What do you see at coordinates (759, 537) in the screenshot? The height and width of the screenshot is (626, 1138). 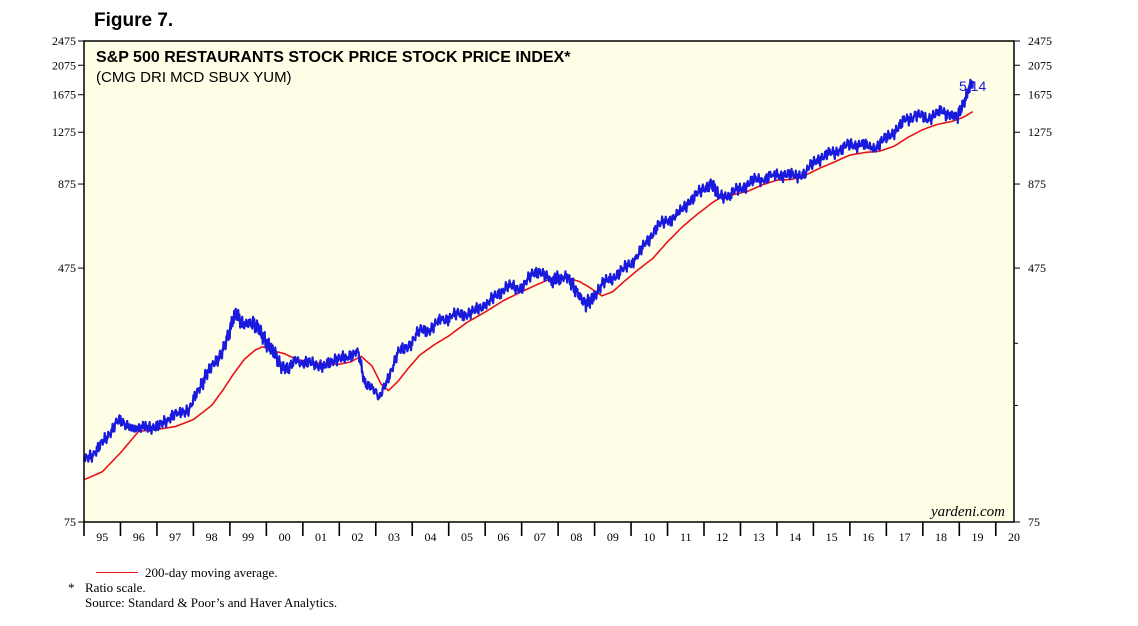 I see `x-tick-label: 13` at bounding box center [759, 537].